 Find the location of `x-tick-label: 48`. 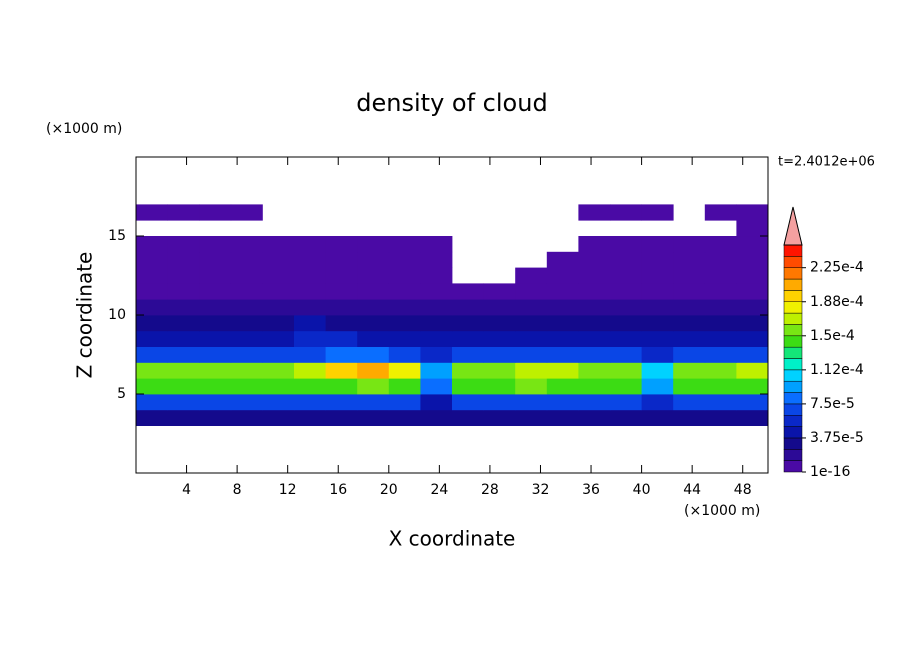

x-tick-label: 48 is located at coordinates (743, 490).